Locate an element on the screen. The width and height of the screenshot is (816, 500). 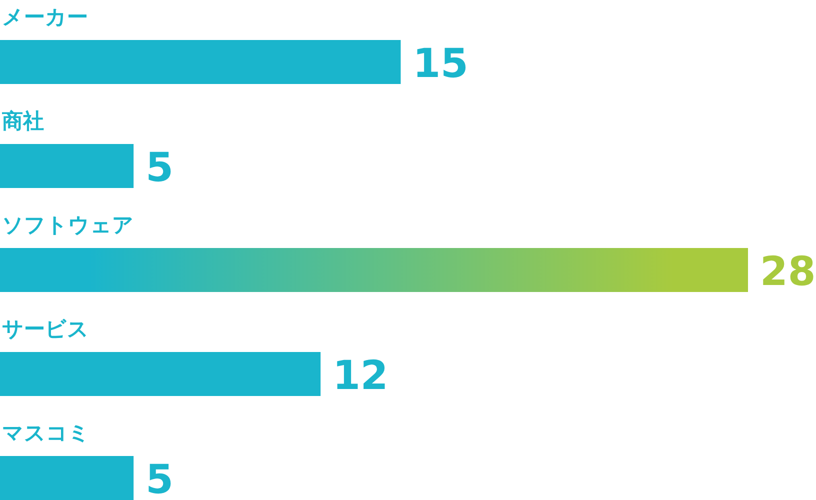
y-tick-label: 商社 is located at coordinates (22, 121).